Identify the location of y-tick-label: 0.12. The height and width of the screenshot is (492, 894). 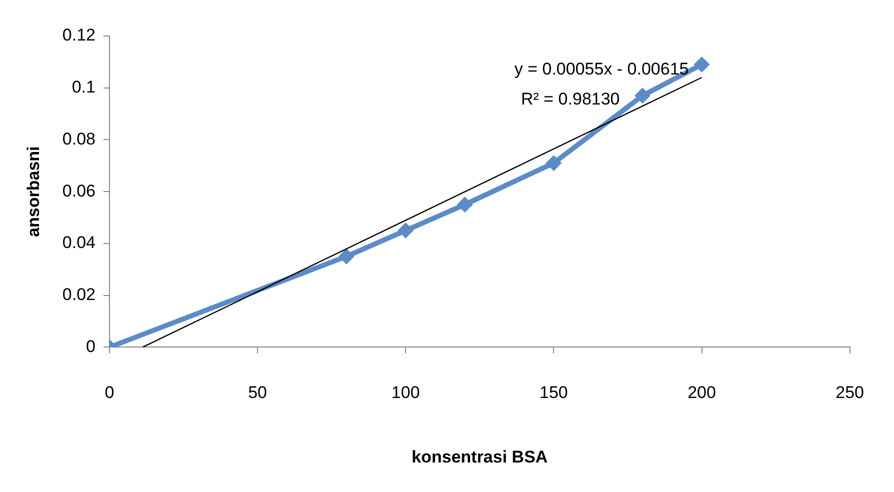
(79, 35).